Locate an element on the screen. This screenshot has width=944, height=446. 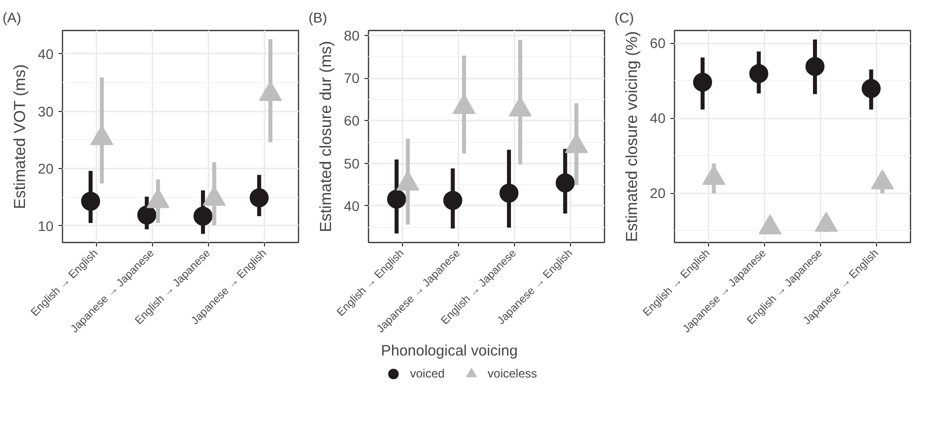
y-tick-label: 70 is located at coordinates (352, 78).